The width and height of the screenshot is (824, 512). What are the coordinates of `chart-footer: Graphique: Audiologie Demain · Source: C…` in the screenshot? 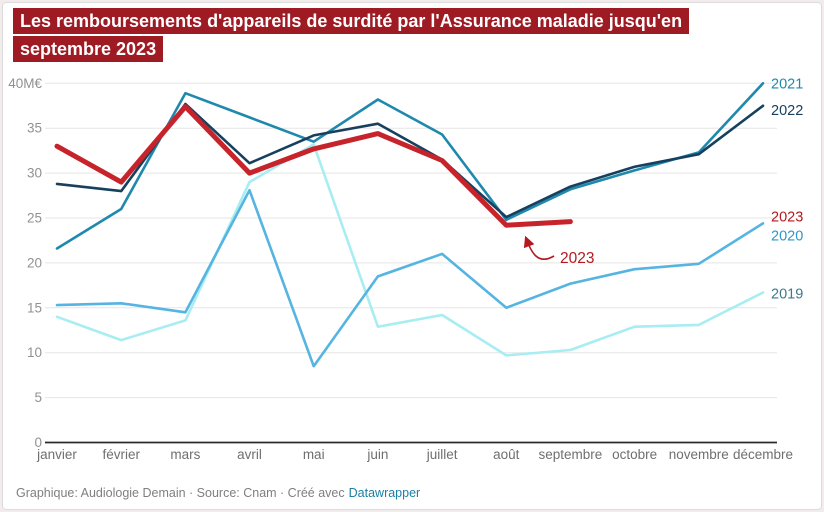 It's located at (218, 493).